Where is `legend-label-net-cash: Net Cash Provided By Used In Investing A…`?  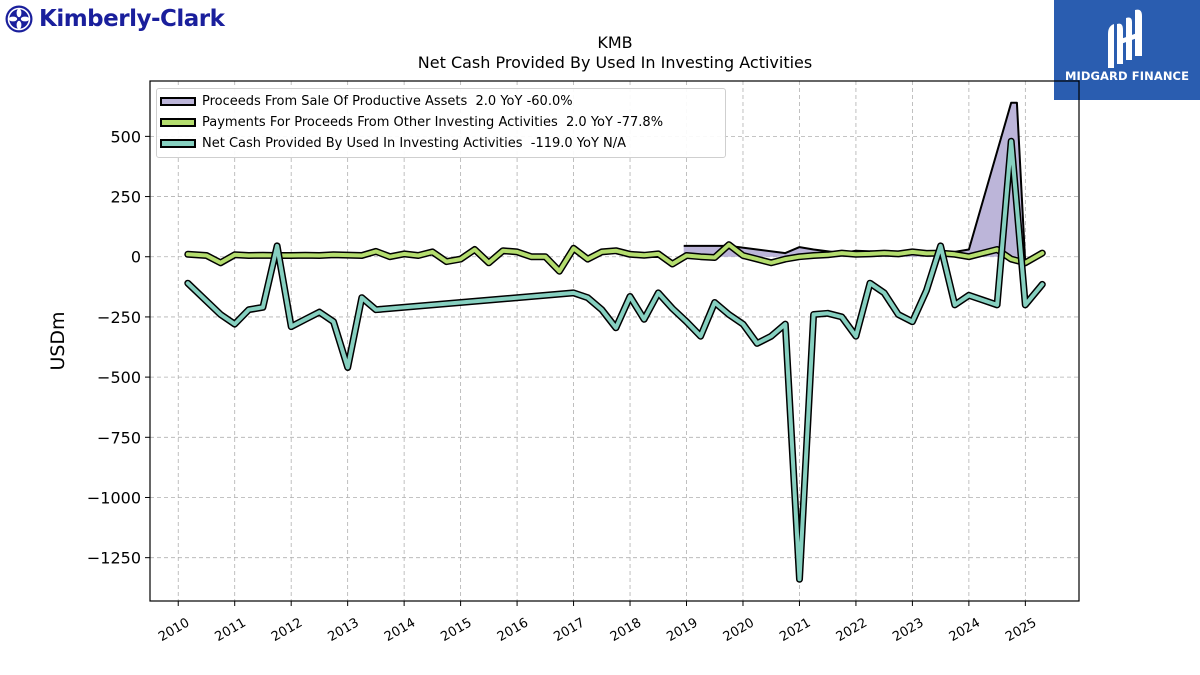
legend-label-net-cash: Net Cash Provided By Used In Investing A… is located at coordinates (414, 143).